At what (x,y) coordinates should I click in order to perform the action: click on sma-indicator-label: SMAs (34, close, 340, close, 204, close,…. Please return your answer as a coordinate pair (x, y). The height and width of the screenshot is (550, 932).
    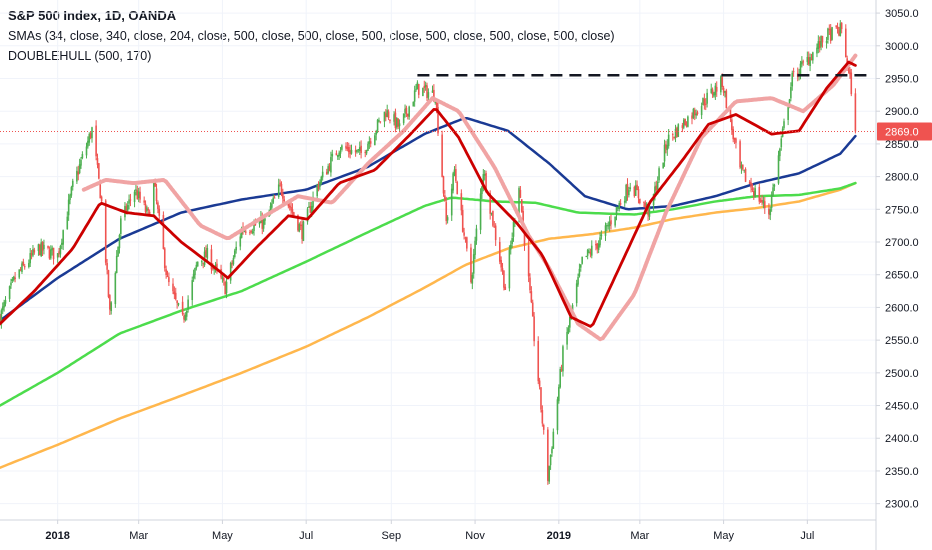
    Looking at the image, I should click on (311, 36).